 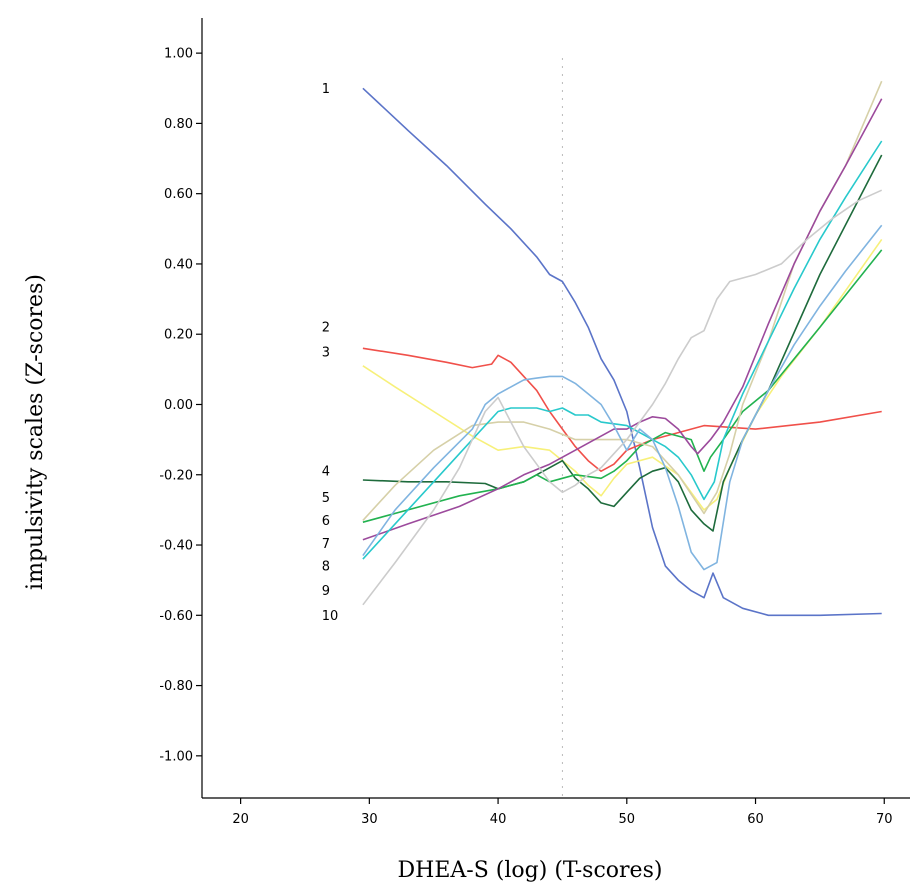 I want to click on y-tick-label: 0.60, so click(x=178, y=194).